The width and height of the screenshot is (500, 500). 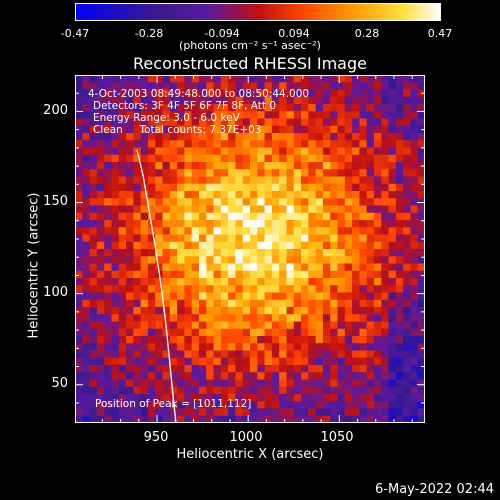 I want to click on colorbar-tick: -0.47, so click(x=75, y=33).